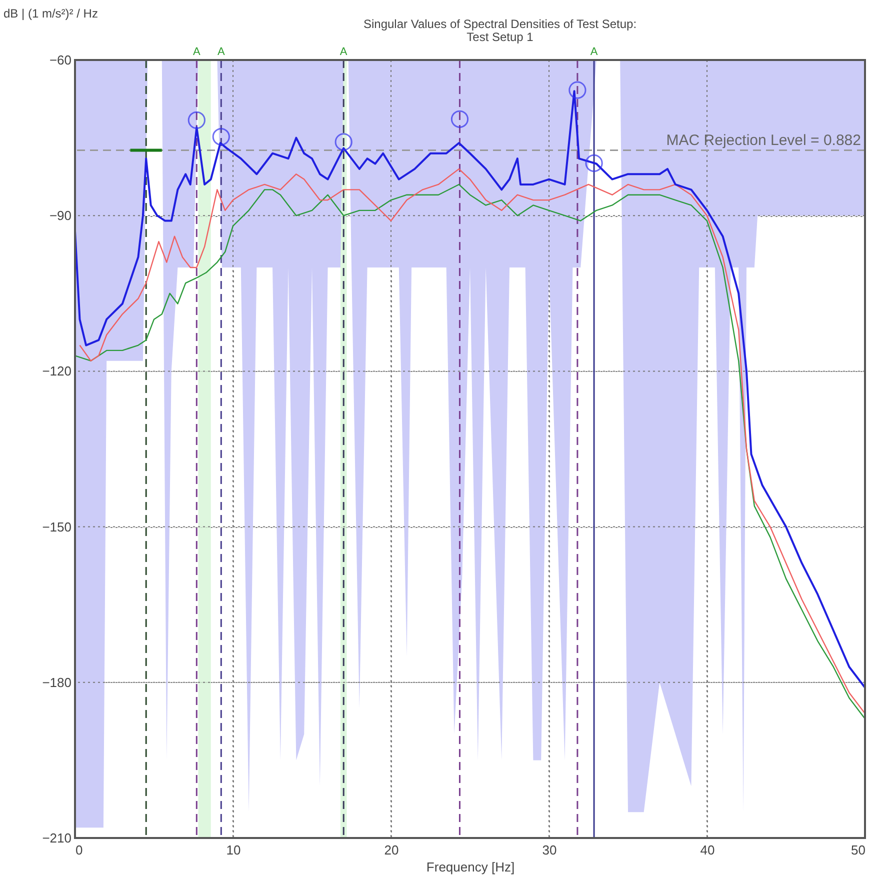  What do you see at coordinates (57, 682) in the screenshot?
I see `y-tick-label: −180` at bounding box center [57, 682].